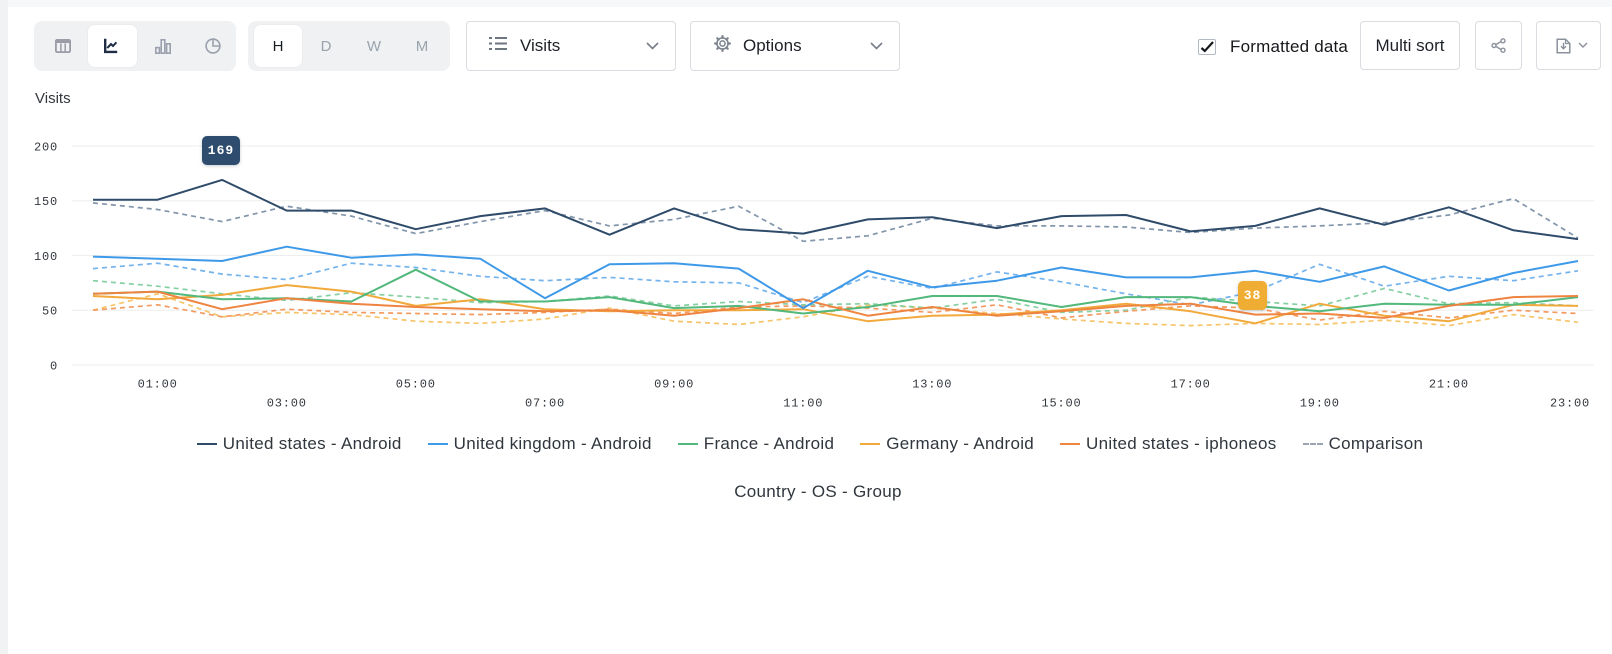 This screenshot has height=654, width=1612. What do you see at coordinates (545, 404) in the screenshot?
I see `svg-text: 07:00` at bounding box center [545, 404].